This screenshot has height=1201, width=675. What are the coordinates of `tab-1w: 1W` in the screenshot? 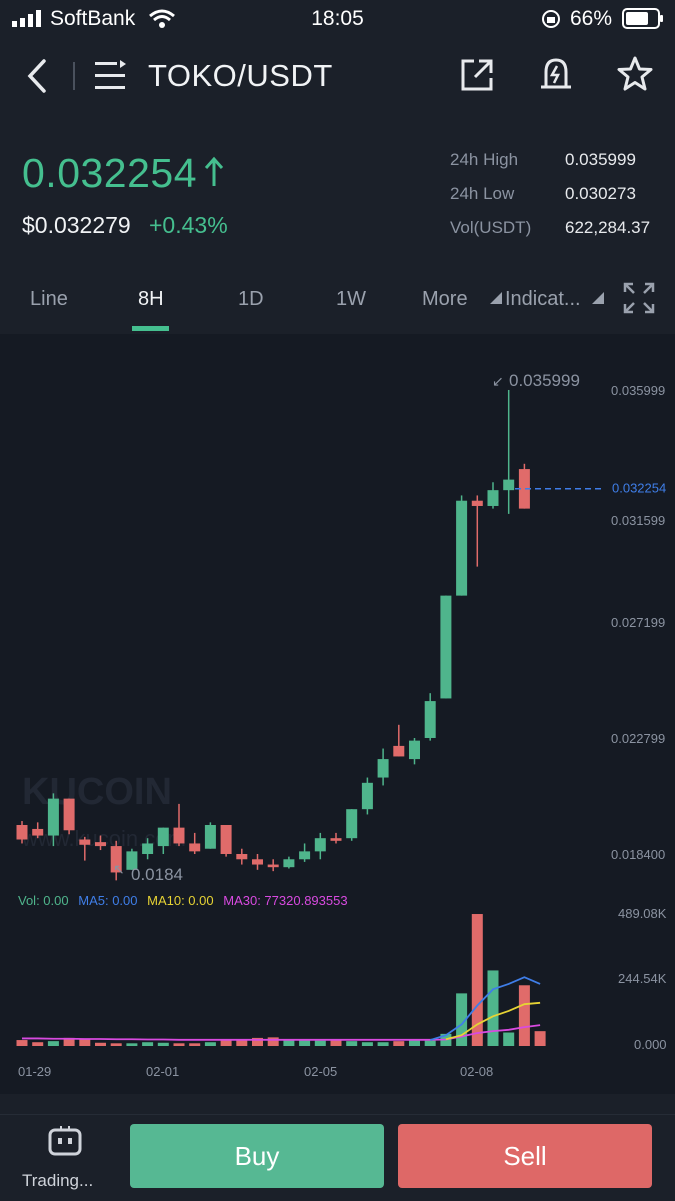 It's located at (351, 299).